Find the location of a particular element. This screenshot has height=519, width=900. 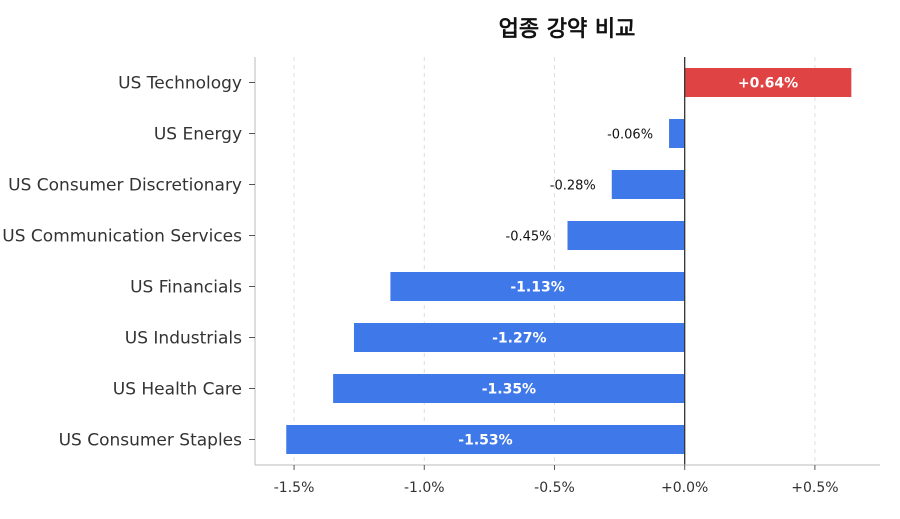

x-tick-label: -0.5% is located at coordinates (554, 488).